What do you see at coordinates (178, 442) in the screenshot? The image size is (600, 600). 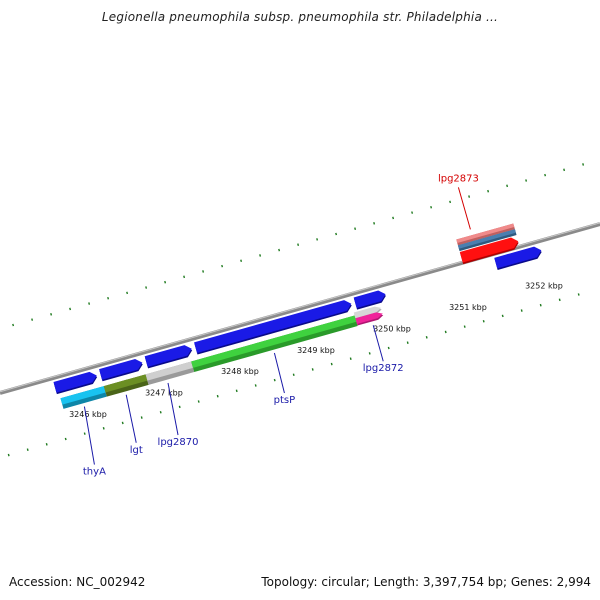 I see `gene-label-lpg2870: lpg2870` at bounding box center [178, 442].